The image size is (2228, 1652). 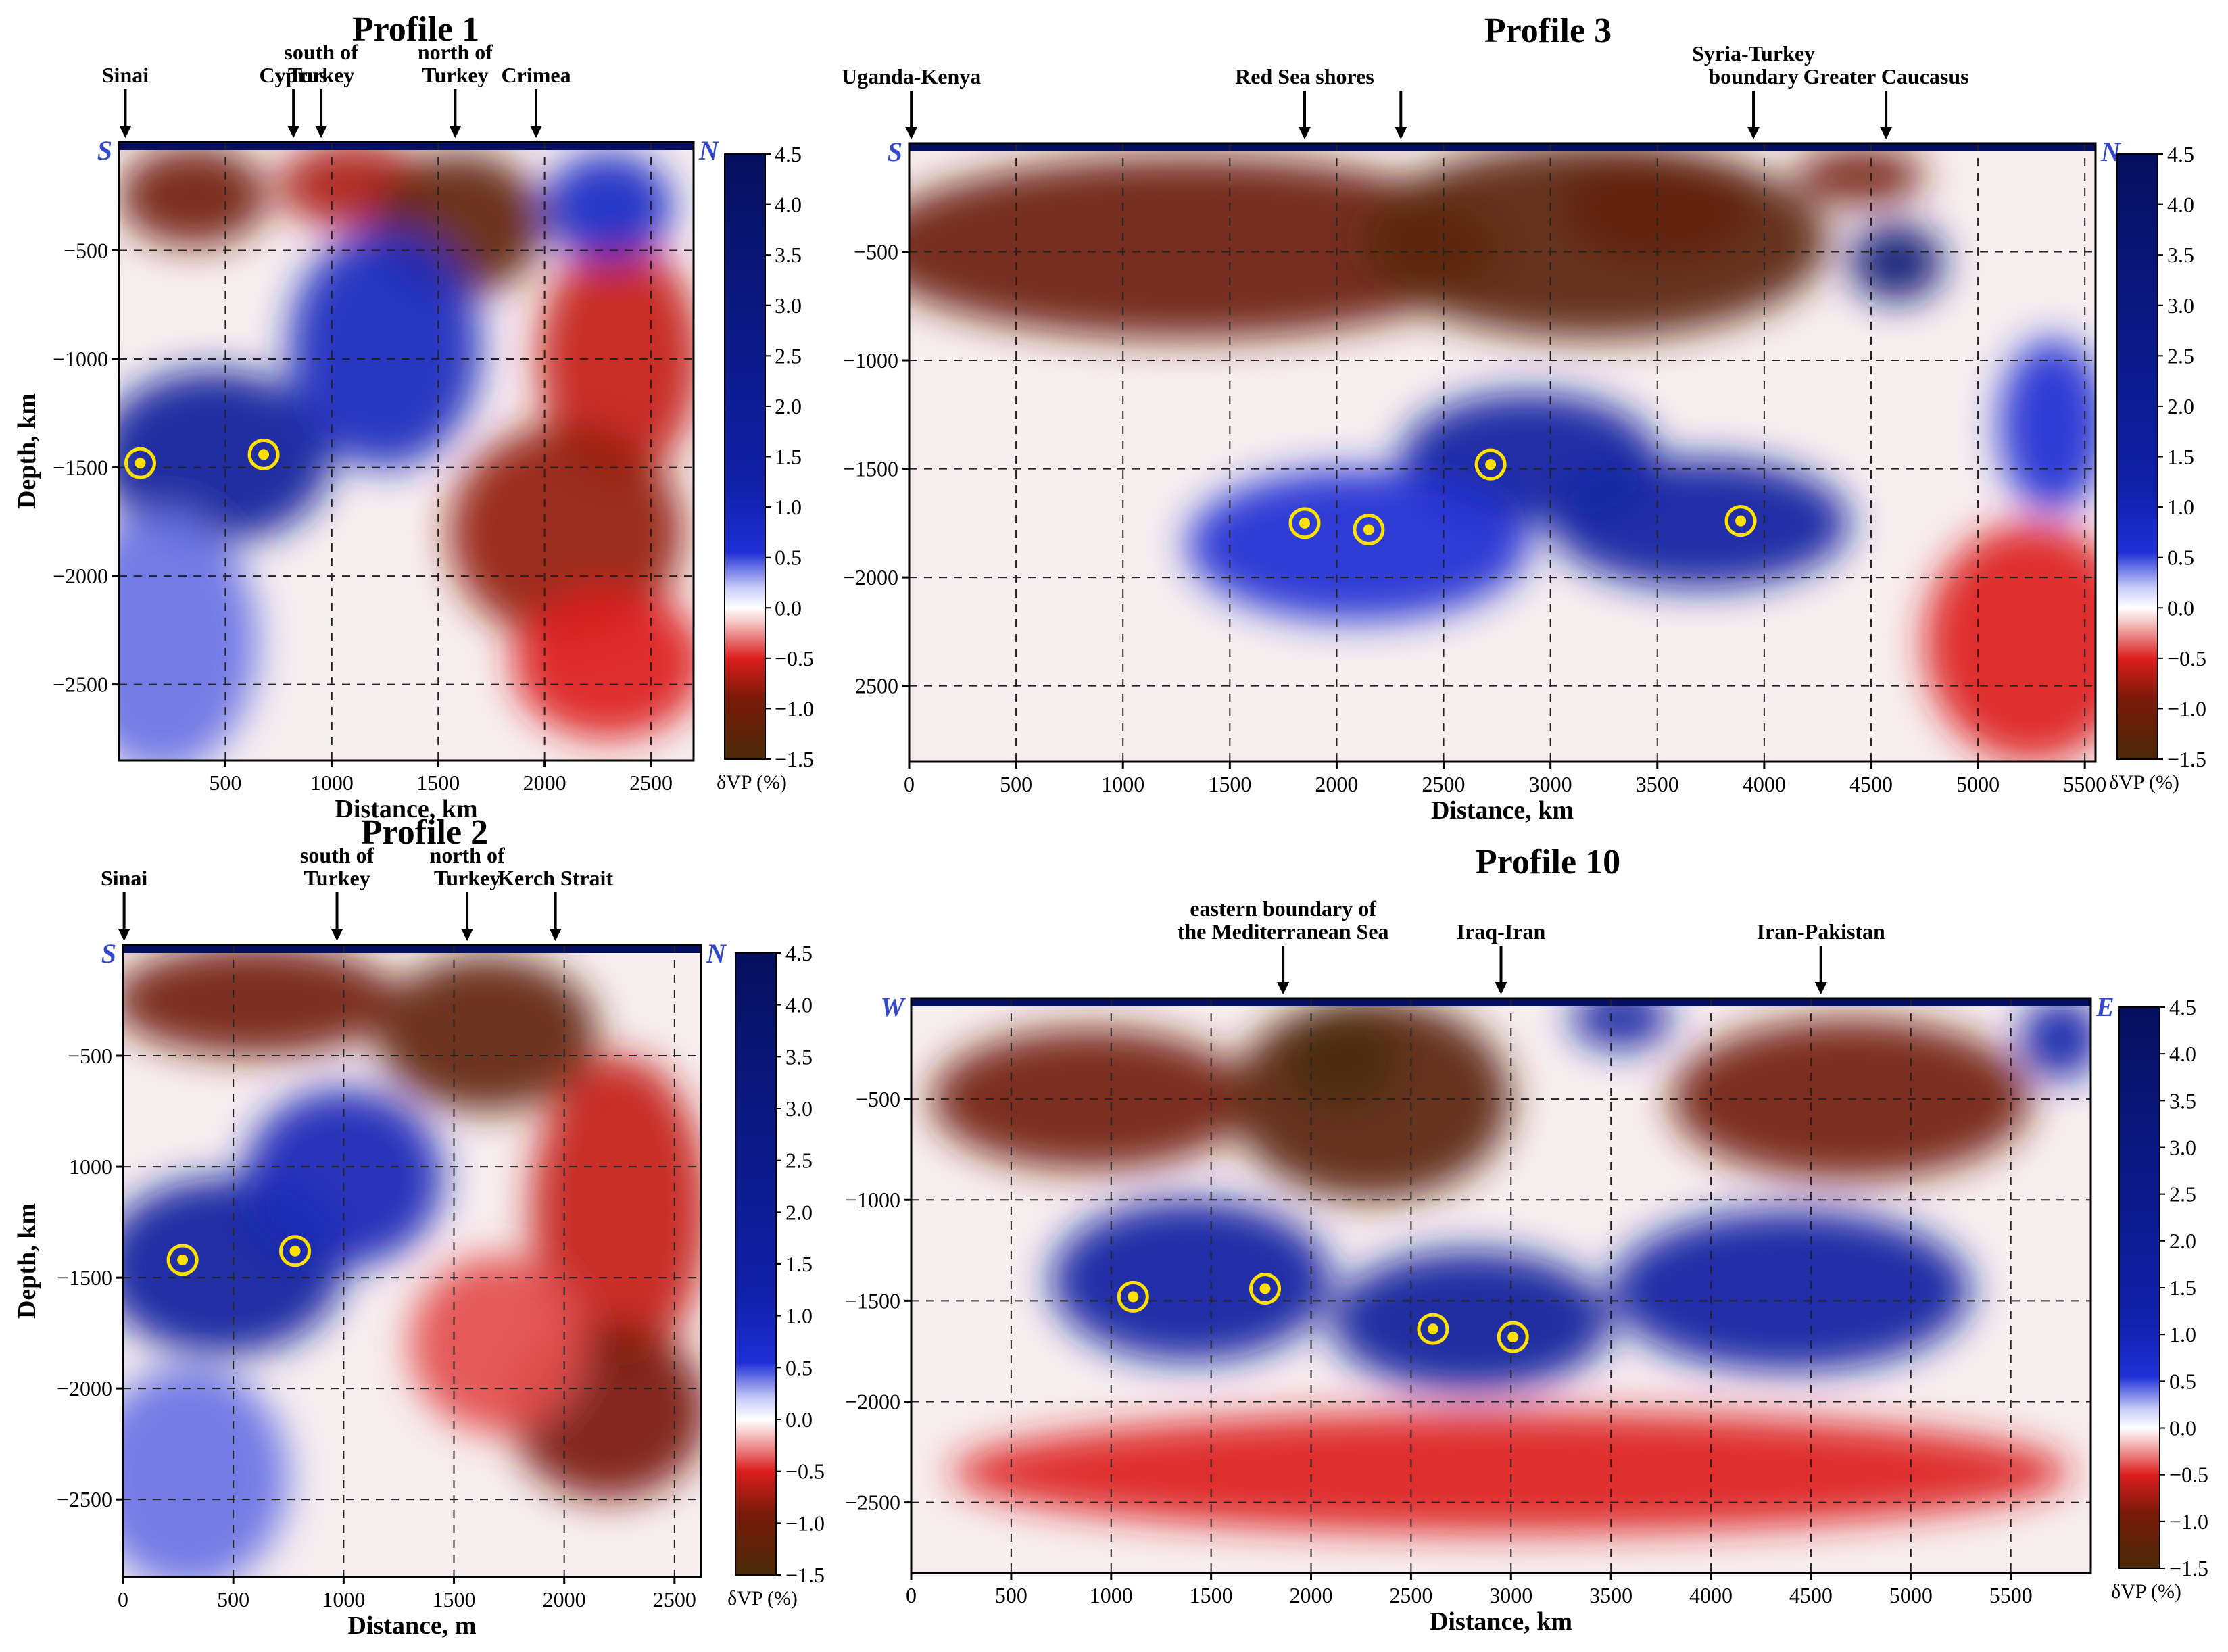 I want to click on location-label: Iran-Pakistan, so click(x=1821, y=931).